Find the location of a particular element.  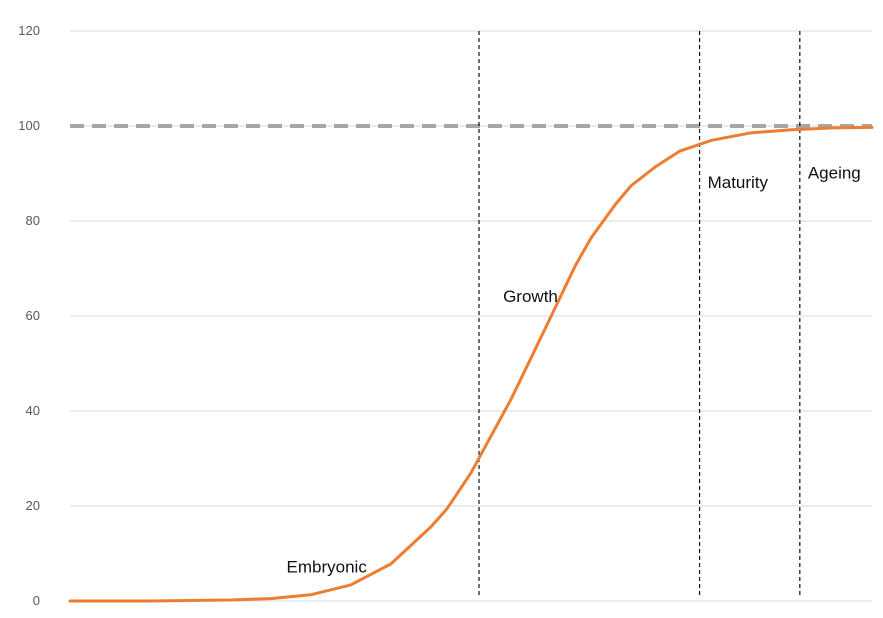

phase-label-embryonic: Embryonic is located at coordinates (327, 567).